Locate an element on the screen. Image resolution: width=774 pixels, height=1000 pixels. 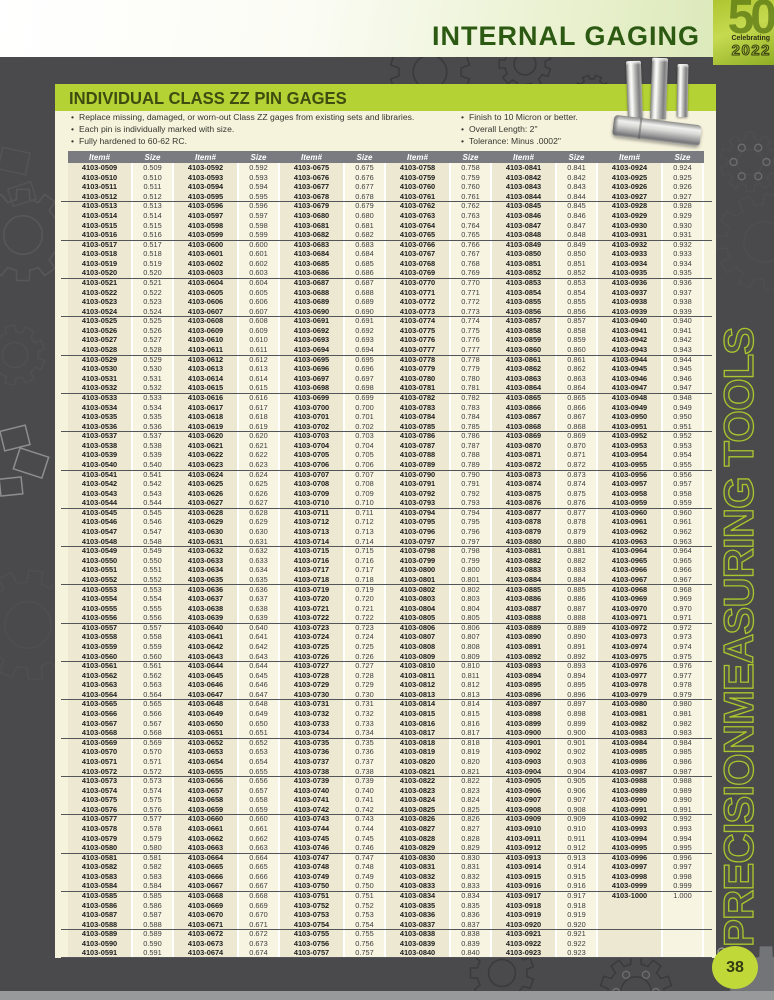
item-number-cell: 4103-0747 is located at coordinates (311, 857).